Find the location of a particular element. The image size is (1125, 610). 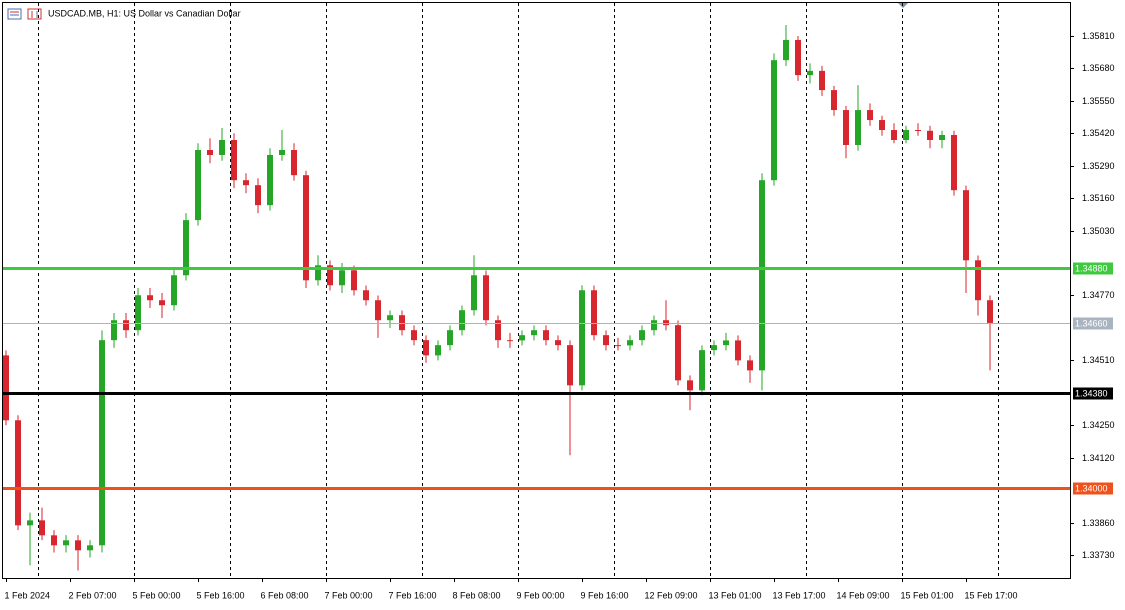

y-tick-label: 1.33730 is located at coordinates (1098, 555).